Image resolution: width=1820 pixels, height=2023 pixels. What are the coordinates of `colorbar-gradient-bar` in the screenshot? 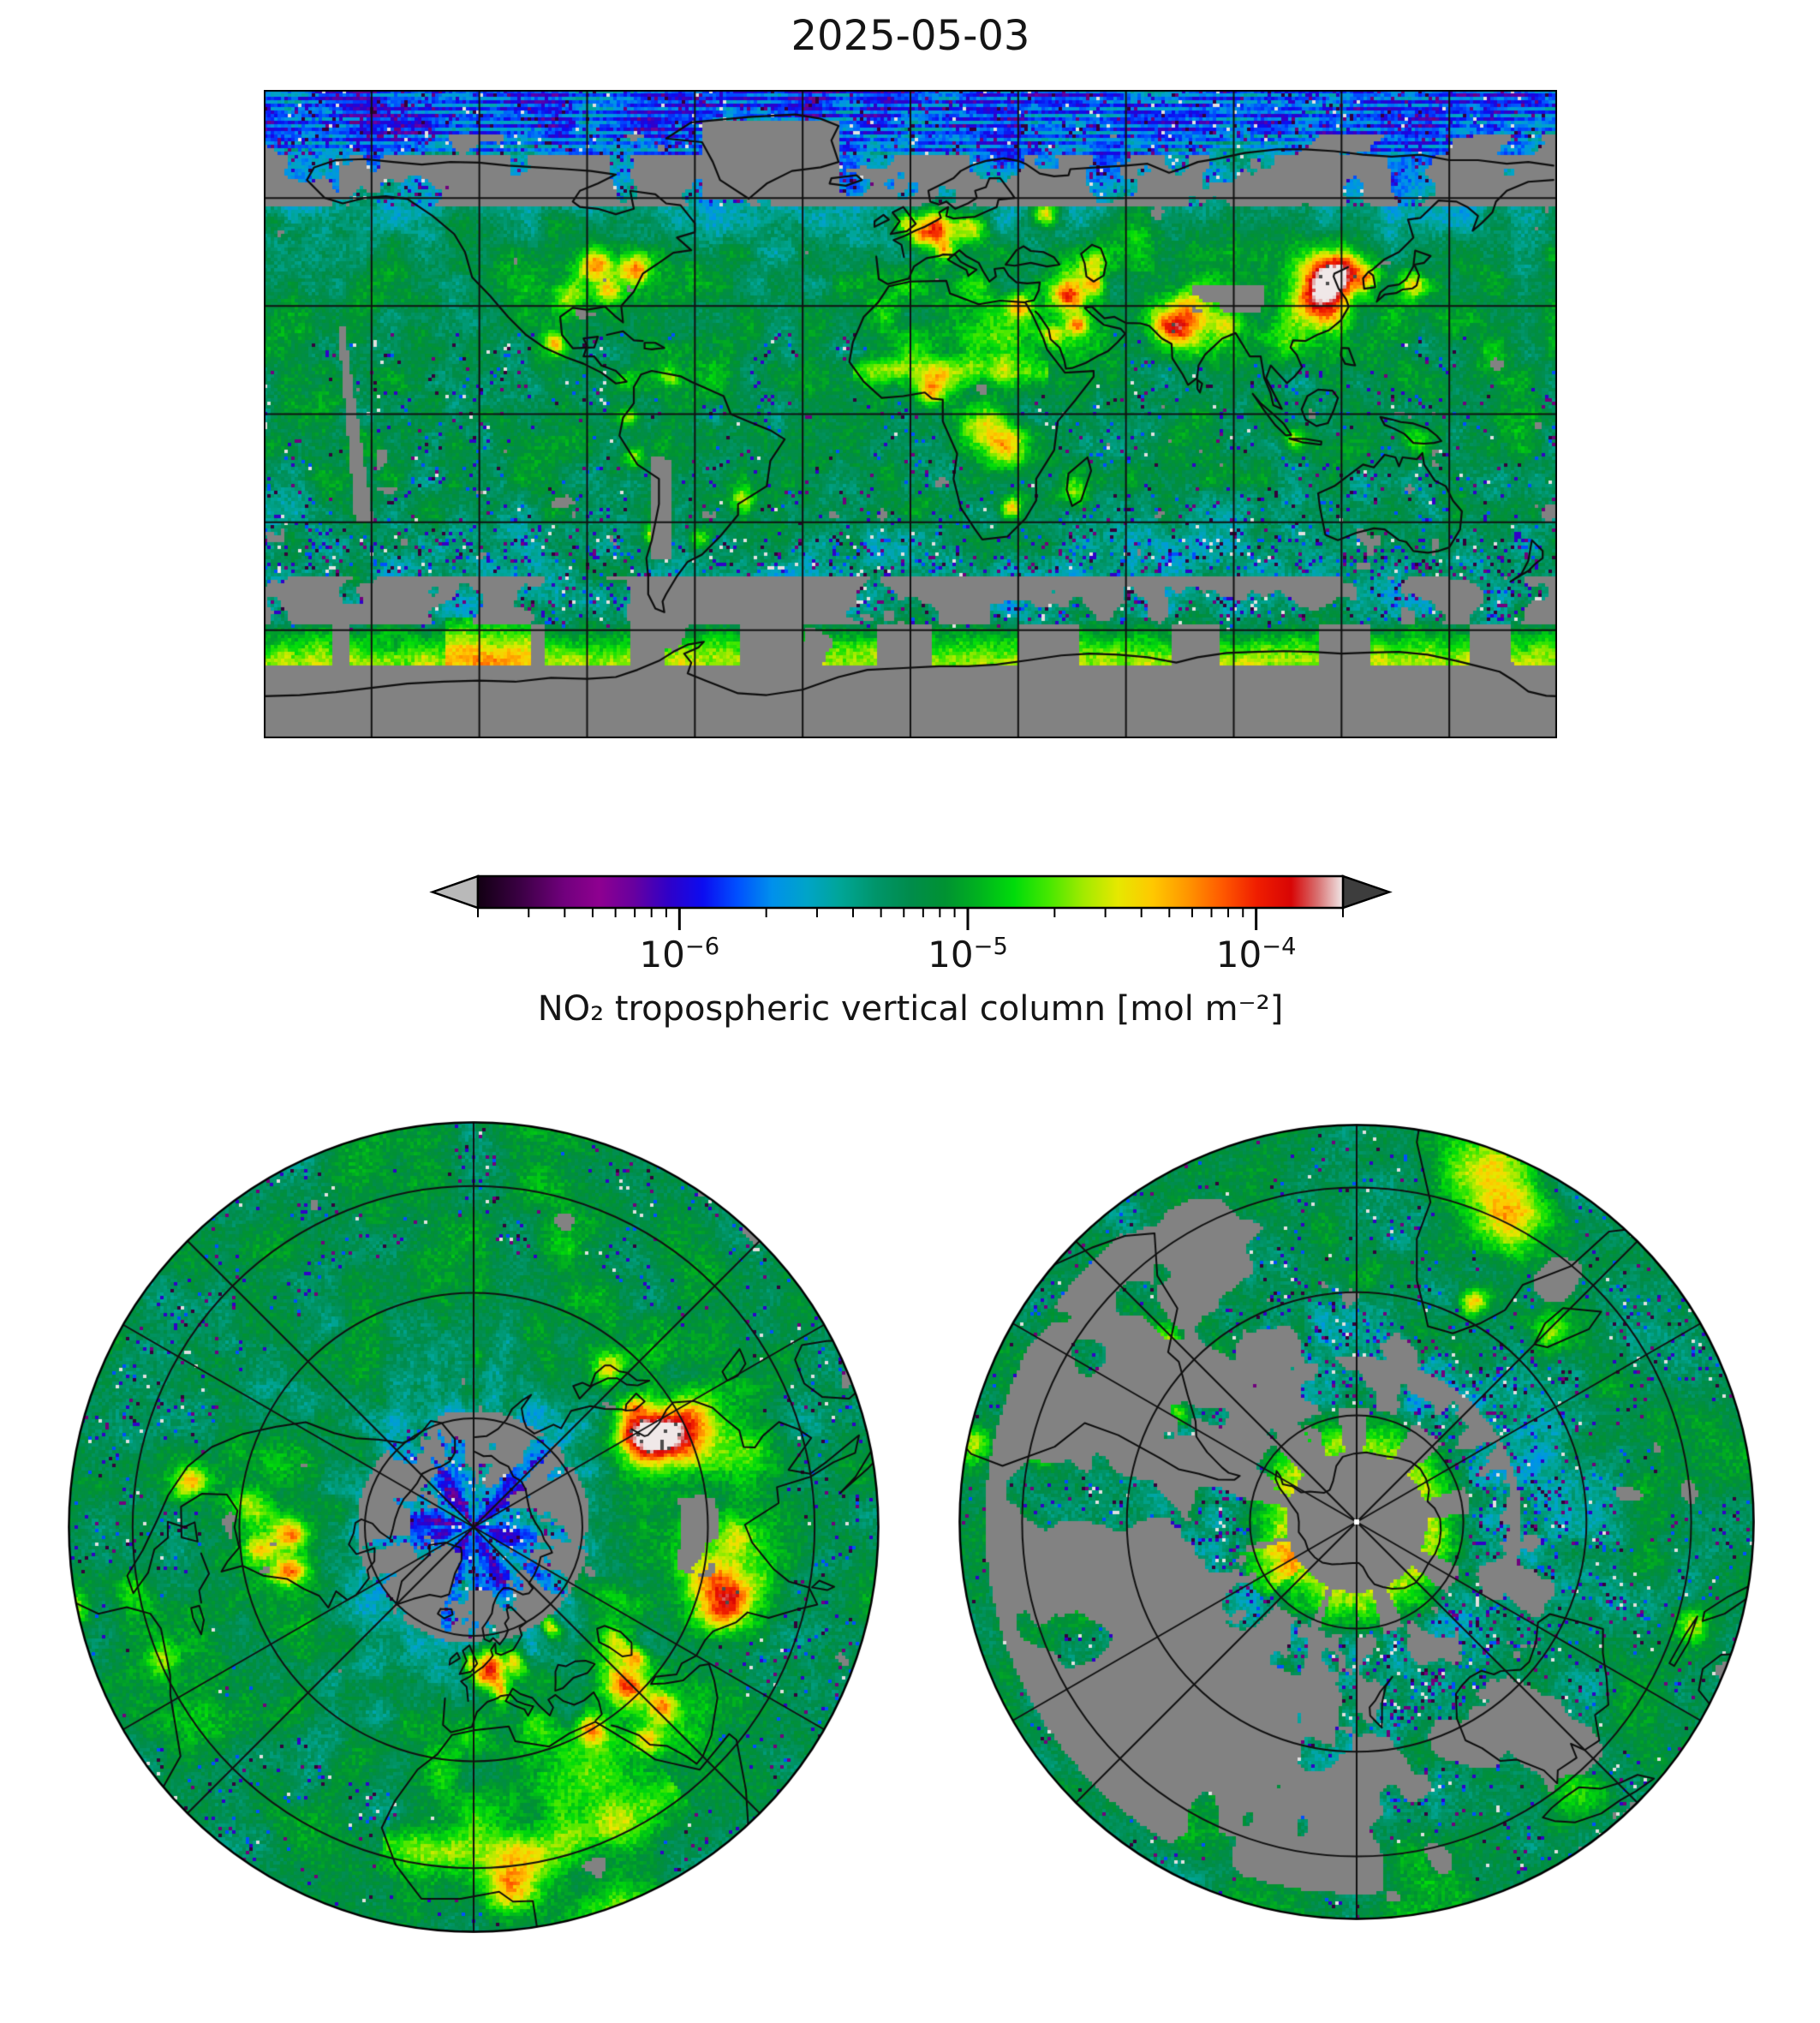 It's located at (911, 892).